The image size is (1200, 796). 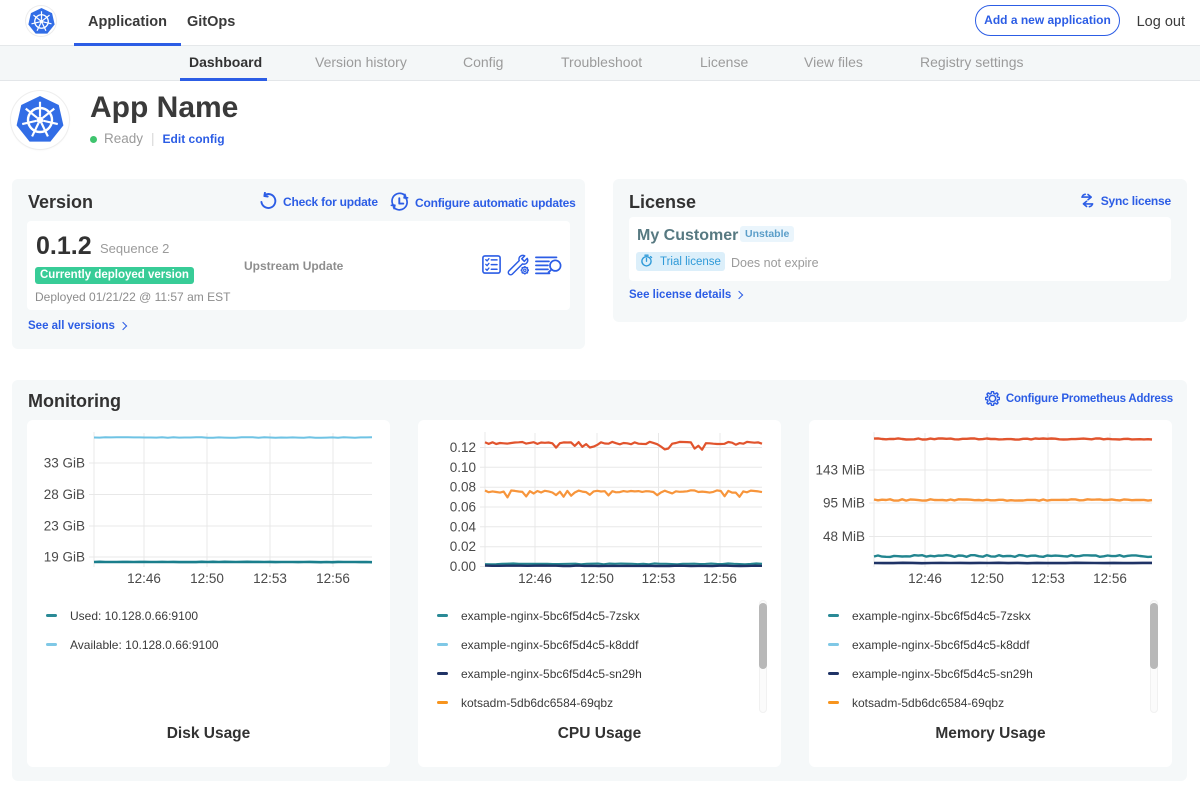 What do you see at coordinates (844, 536) in the screenshot?
I see `svg-text: 48 MiB` at bounding box center [844, 536].